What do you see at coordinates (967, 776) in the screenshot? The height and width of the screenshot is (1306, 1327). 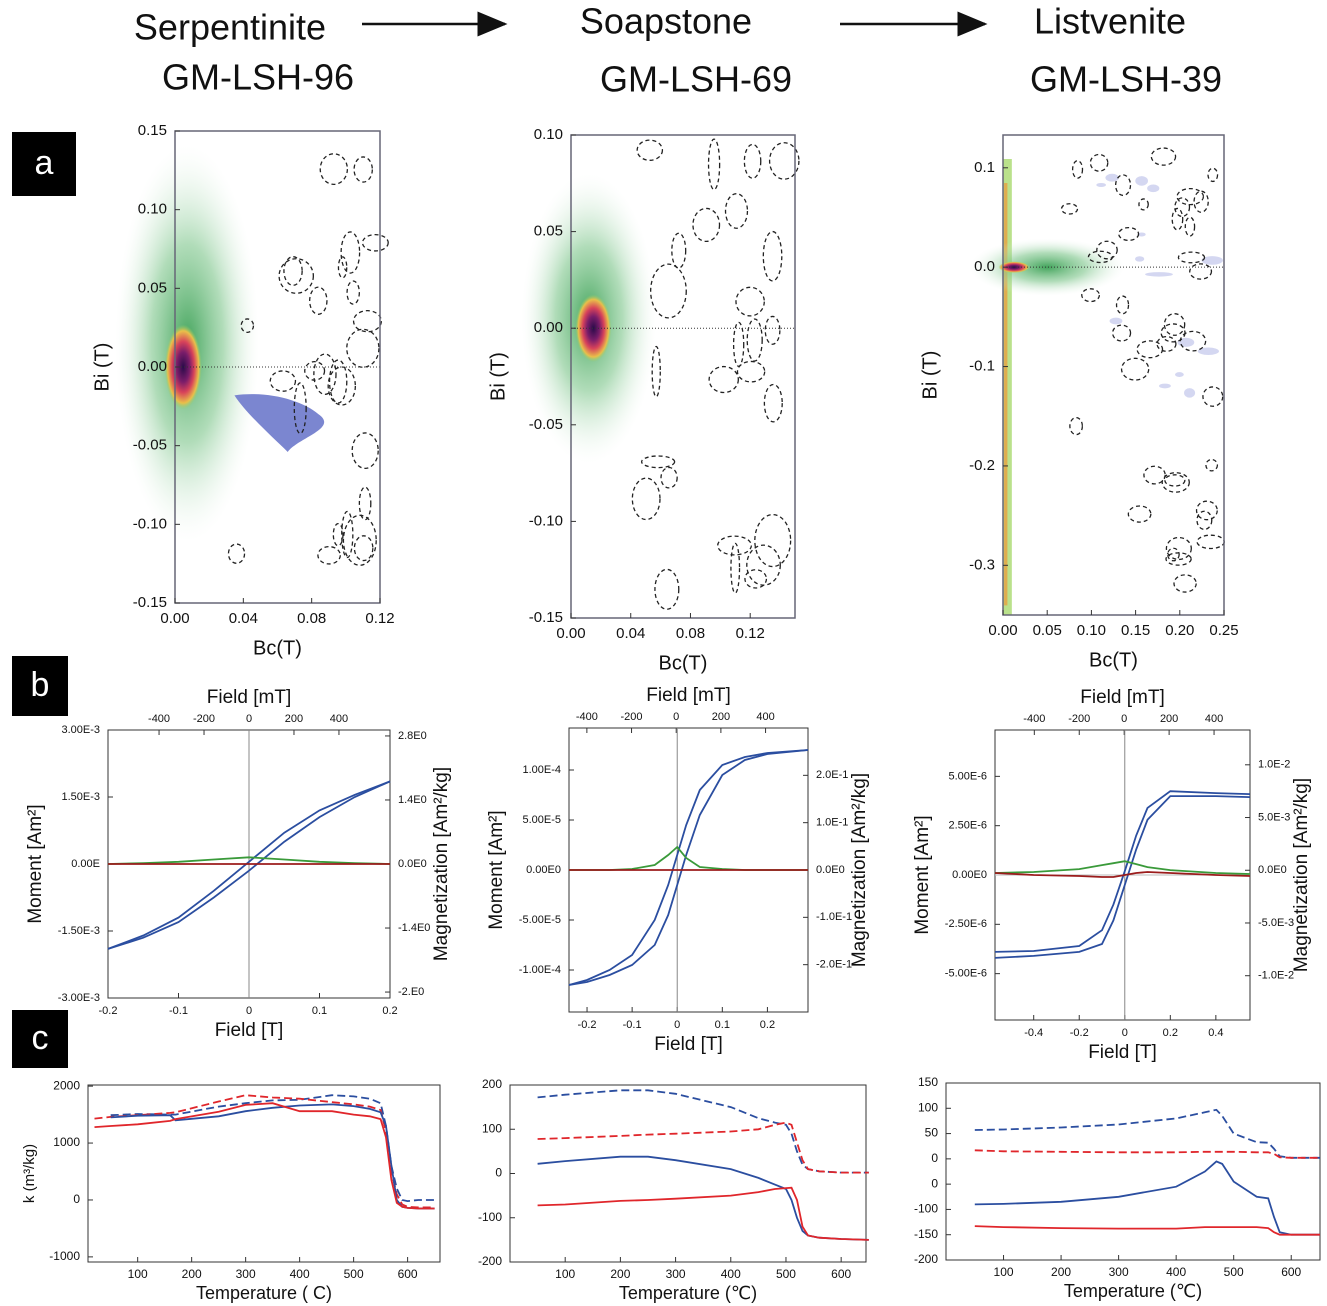 I see `tick-label: 5.00E-6` at bounding box center [967, 776].